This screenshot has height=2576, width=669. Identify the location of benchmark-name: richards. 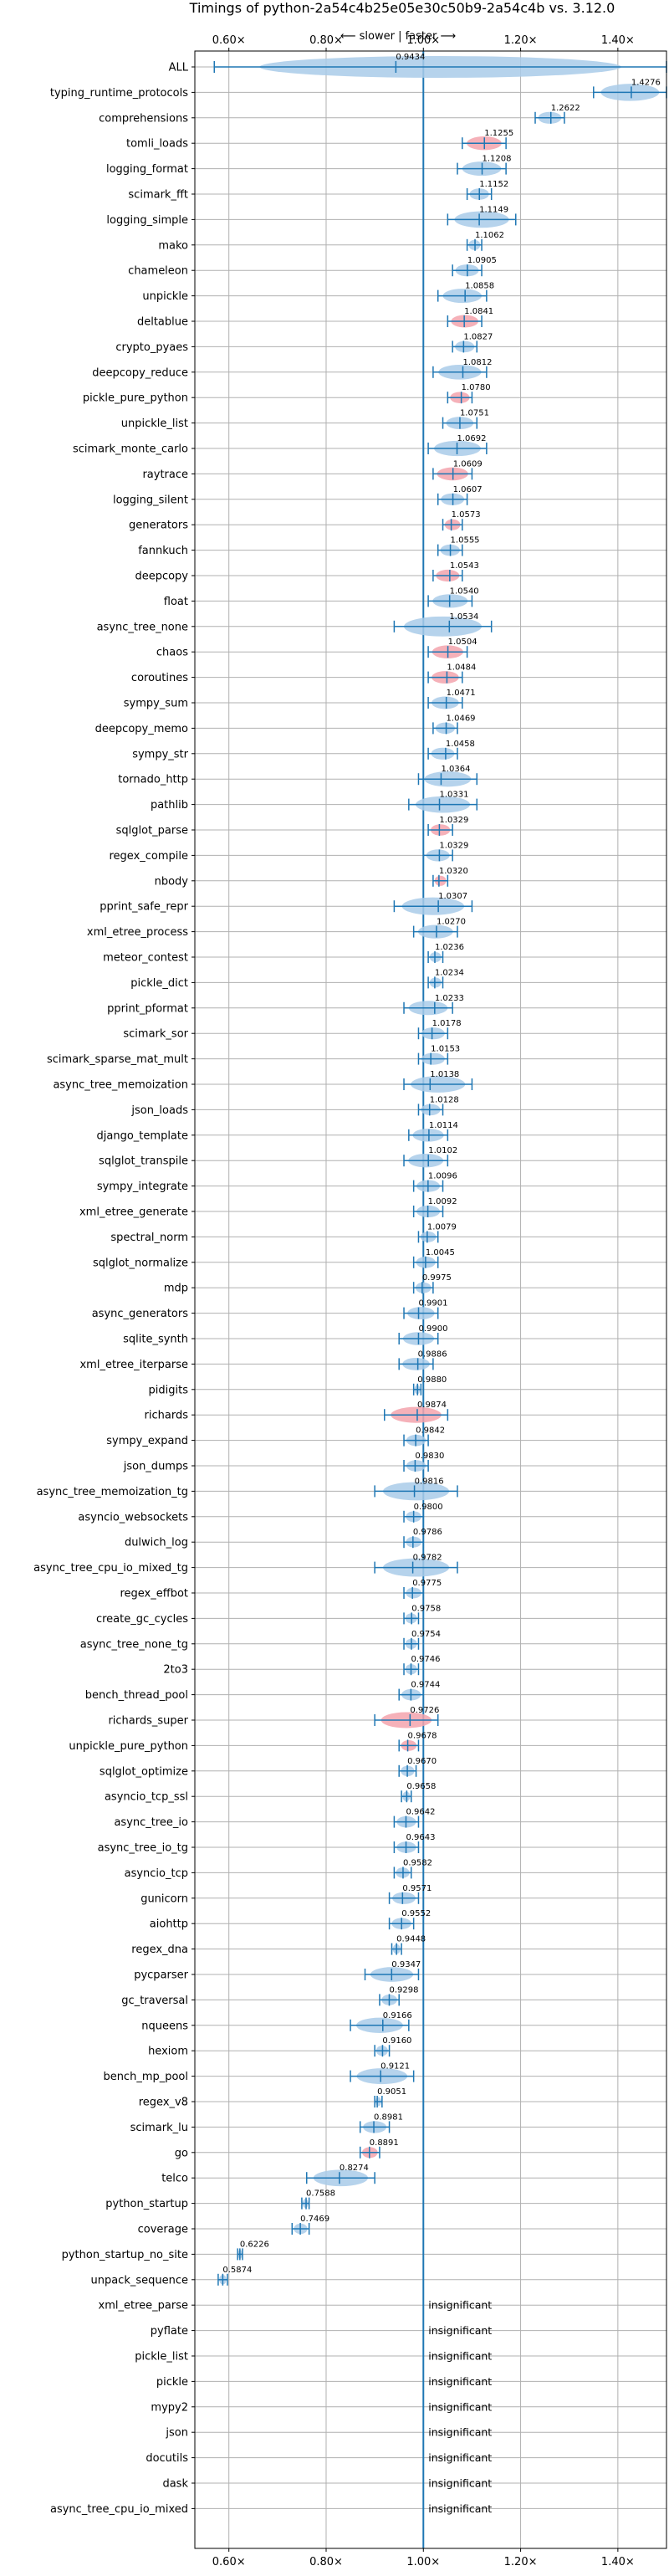
(167, 1416).